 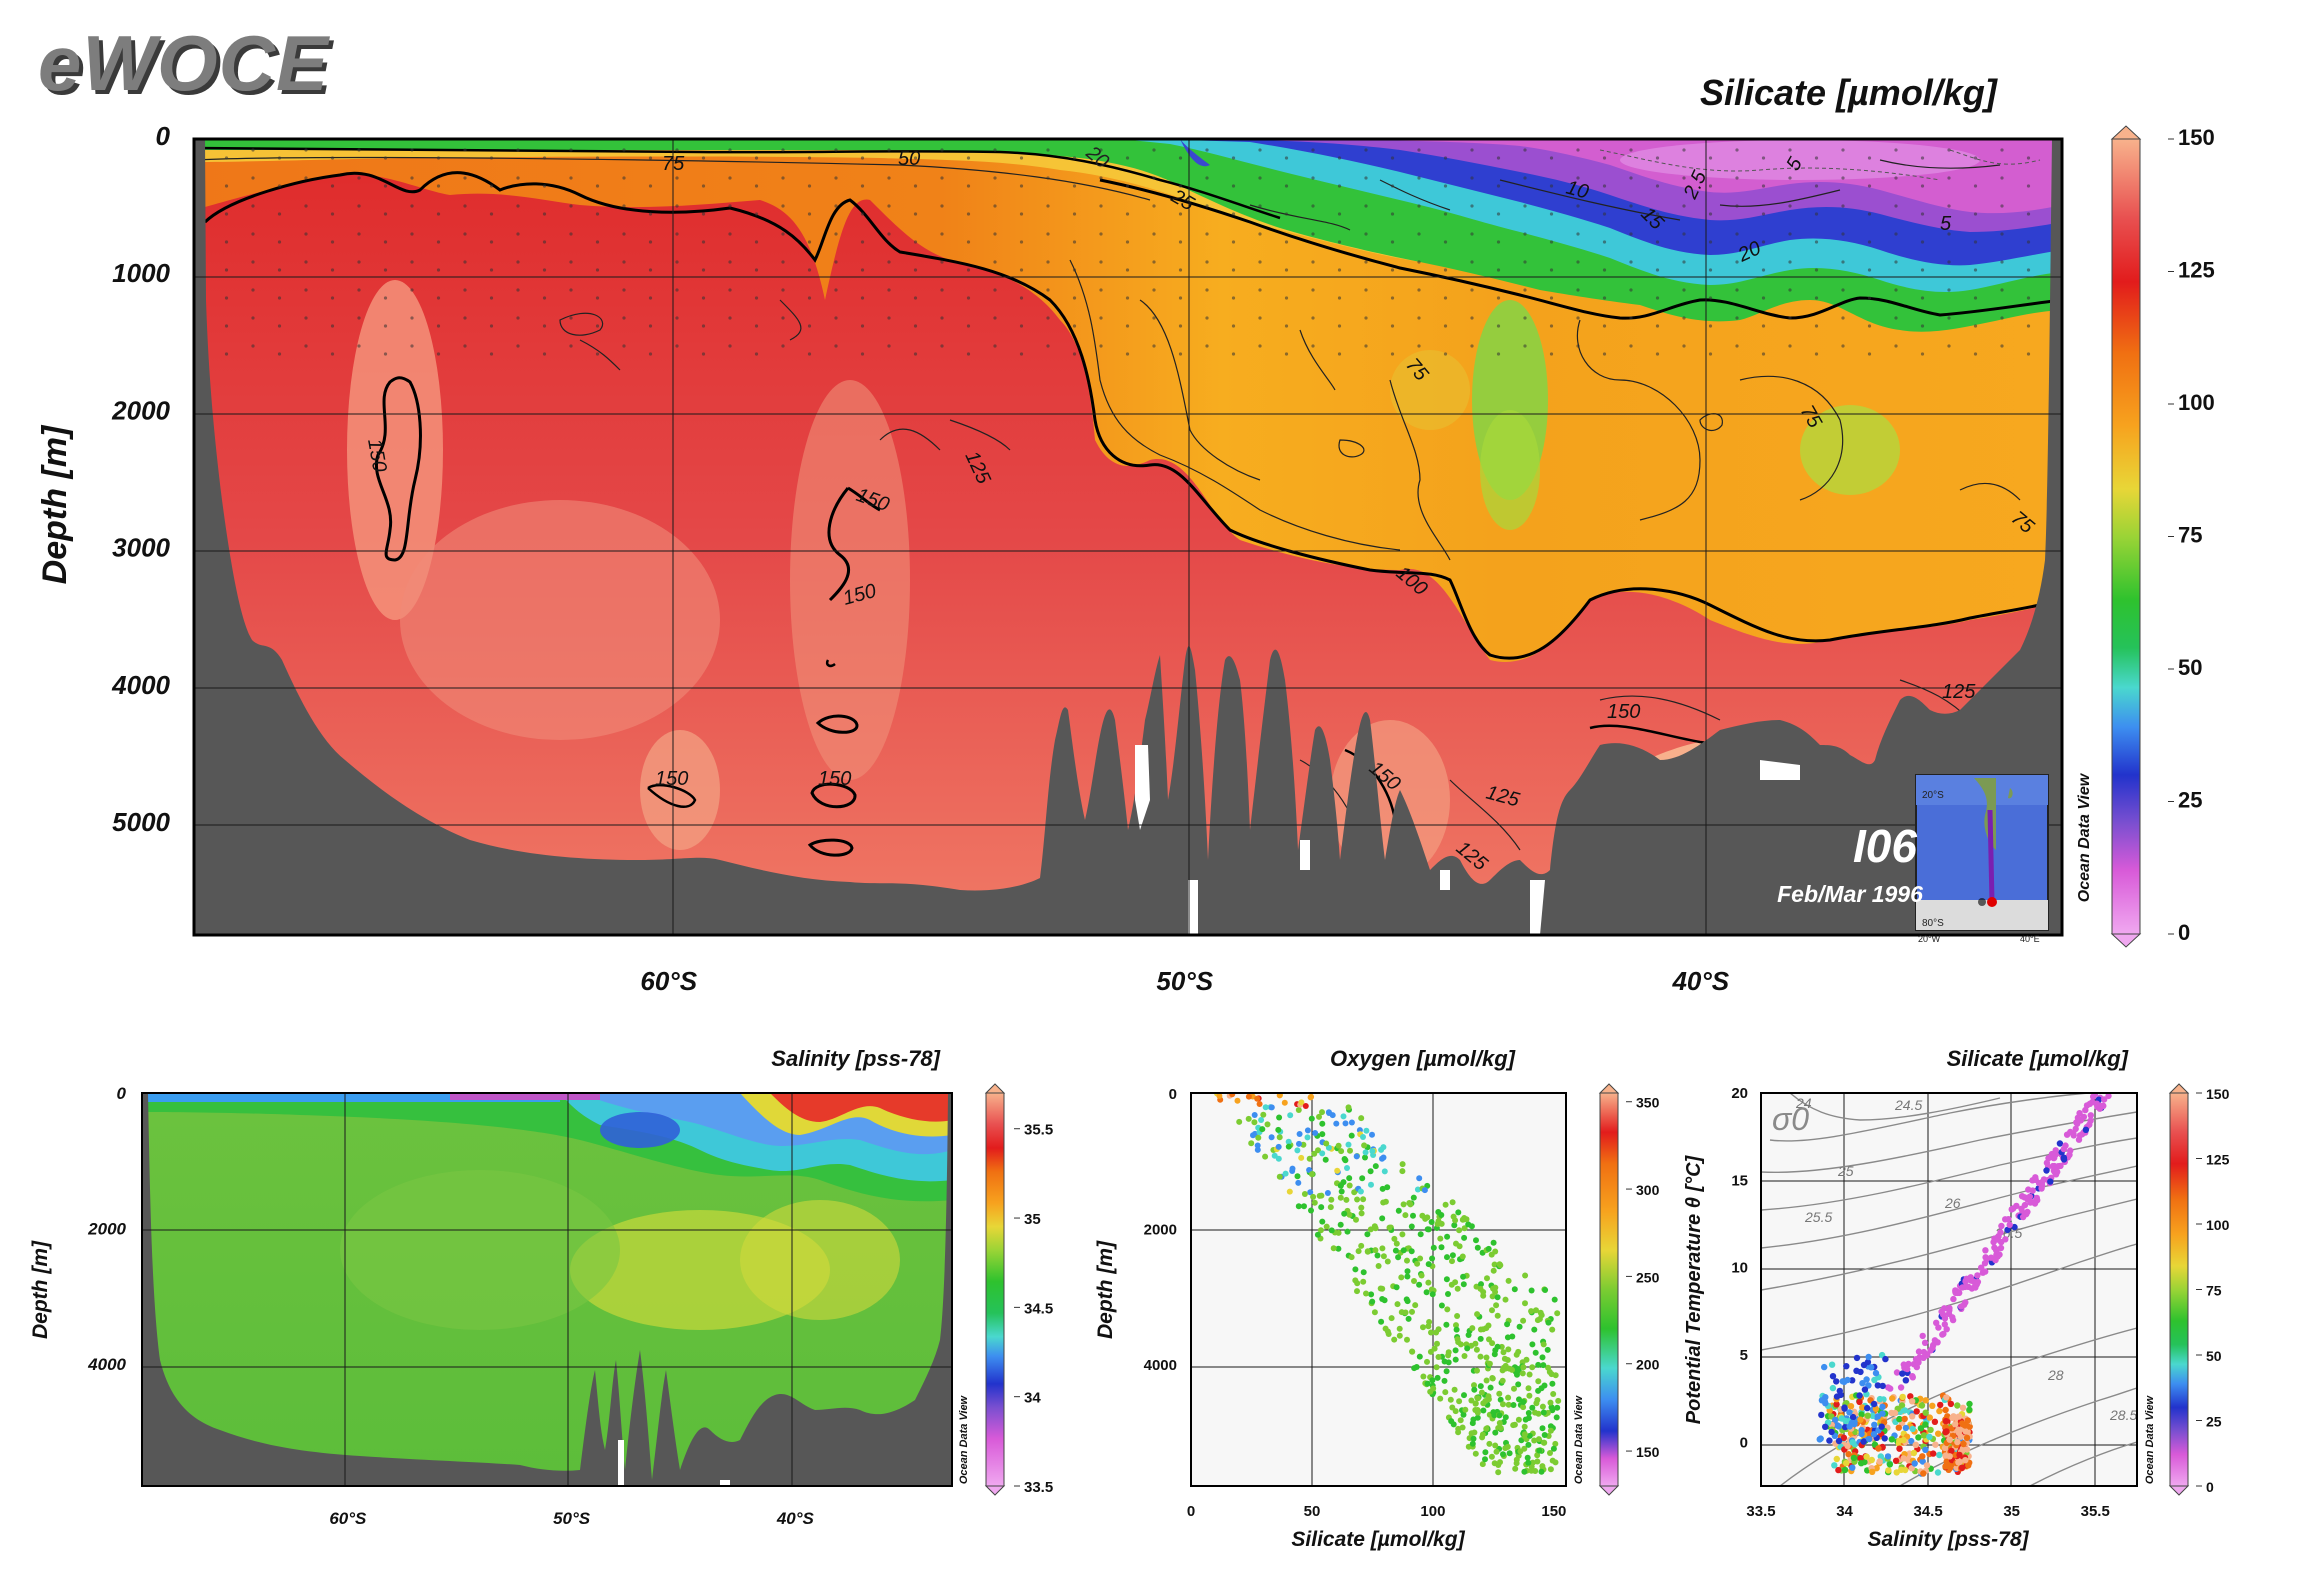 What do you see at coordinates (141, 273) in the screenshot?
I see `main-y-tick-label: 1000` at bounding box center [141, 273].